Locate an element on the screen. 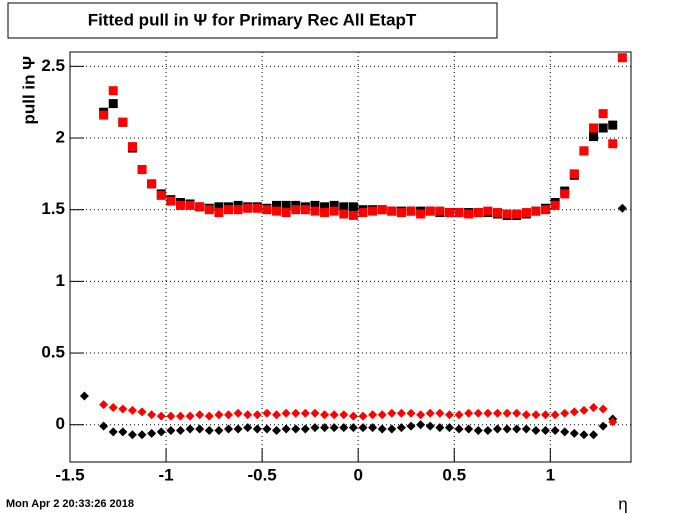  x-tick-label: -1 is located at coordinates (165, 474).